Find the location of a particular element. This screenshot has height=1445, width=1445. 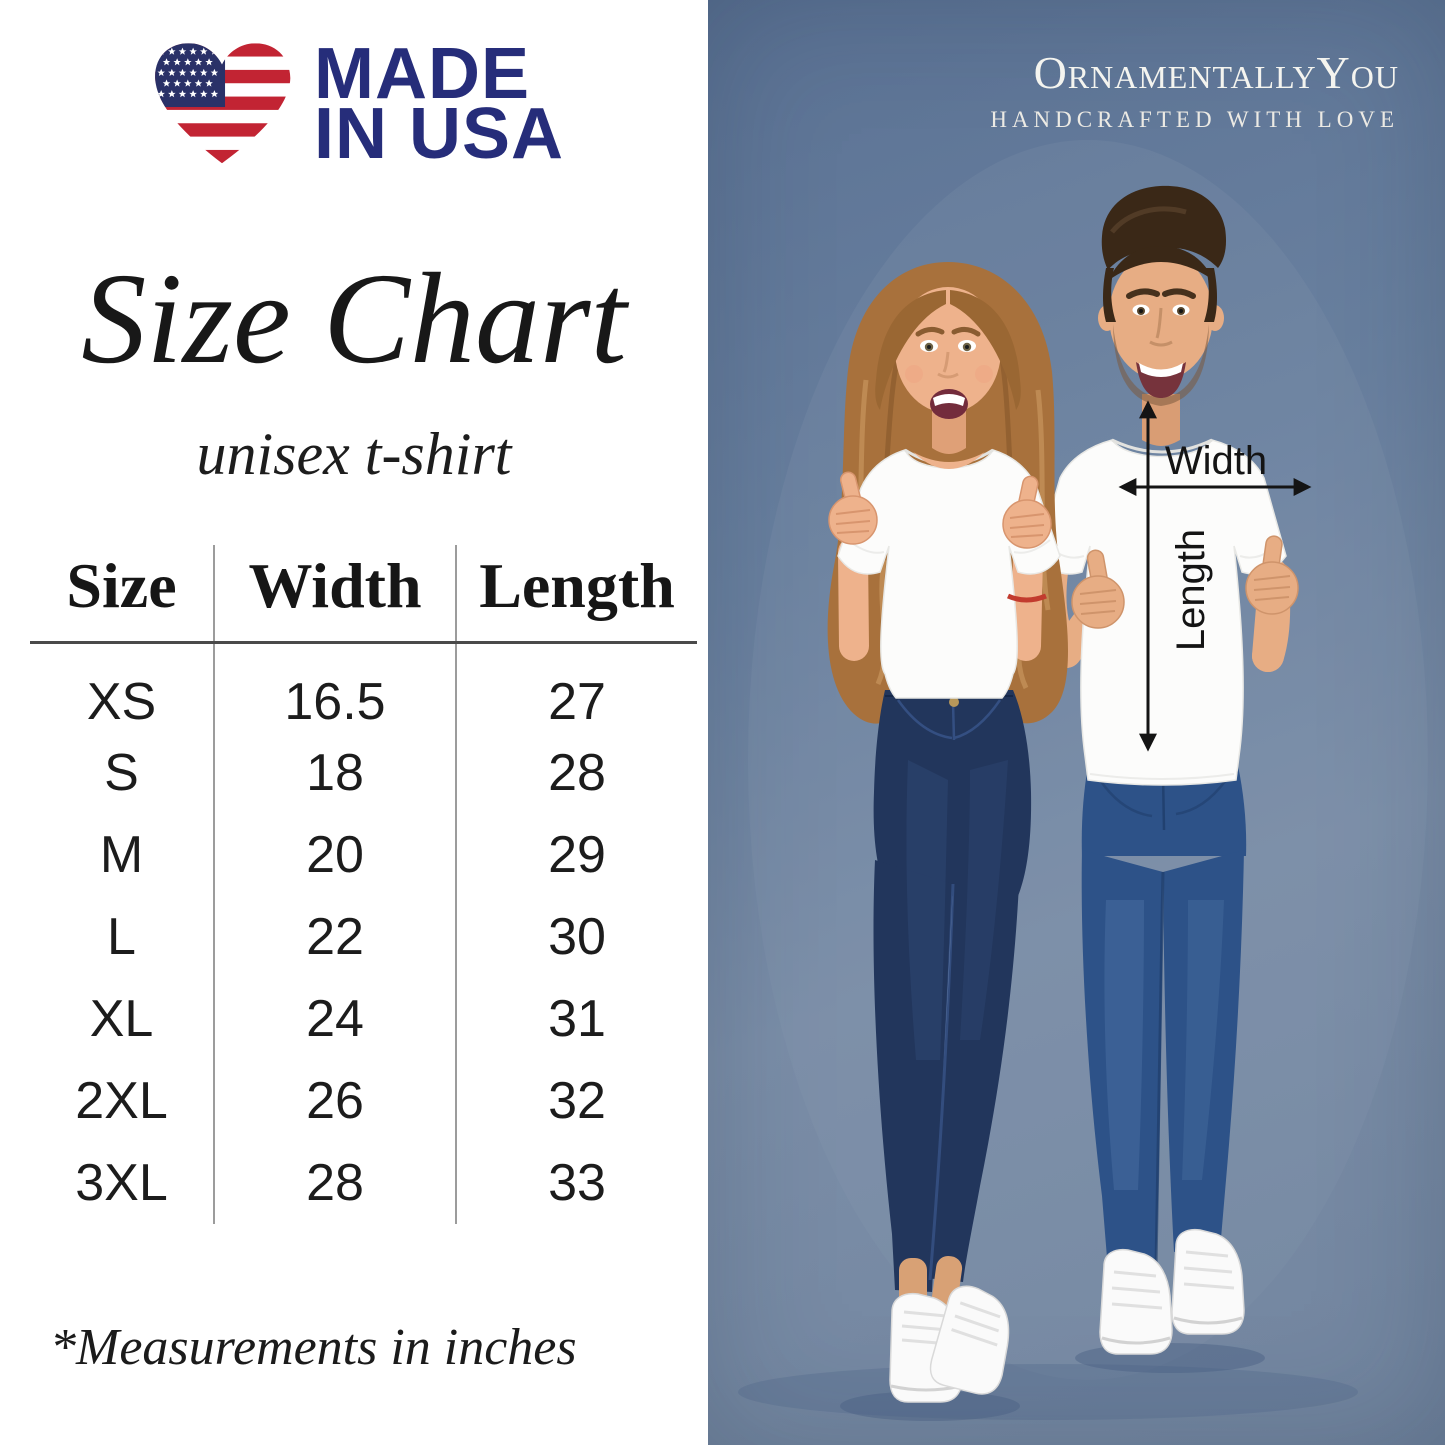

page-subtitle: unisex t-shirt is located at coordinates (354, 454).